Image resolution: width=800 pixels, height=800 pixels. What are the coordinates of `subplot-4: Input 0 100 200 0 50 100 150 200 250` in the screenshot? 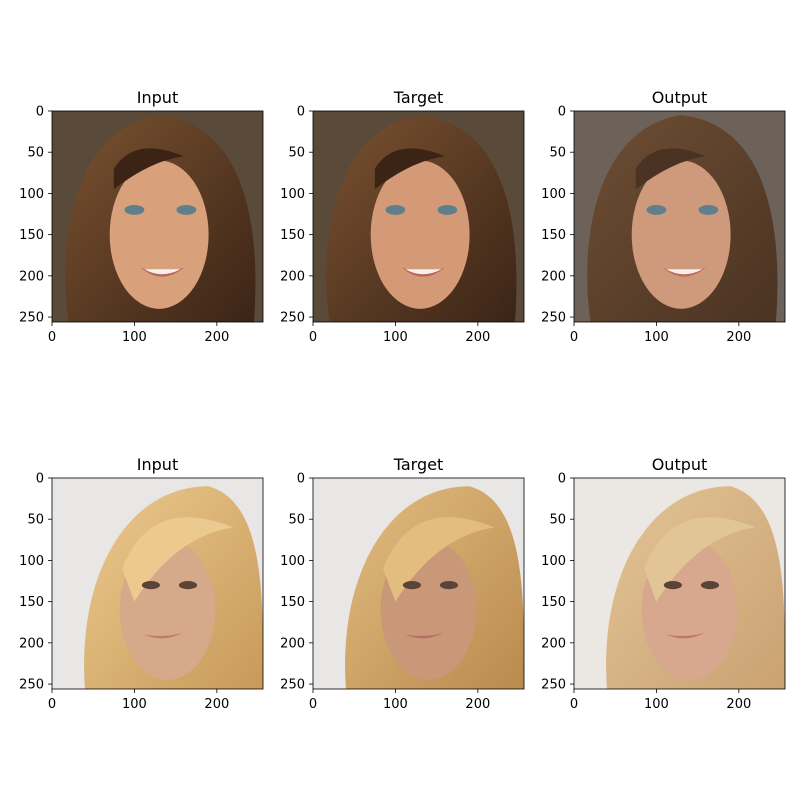 It's located at (141, 583).